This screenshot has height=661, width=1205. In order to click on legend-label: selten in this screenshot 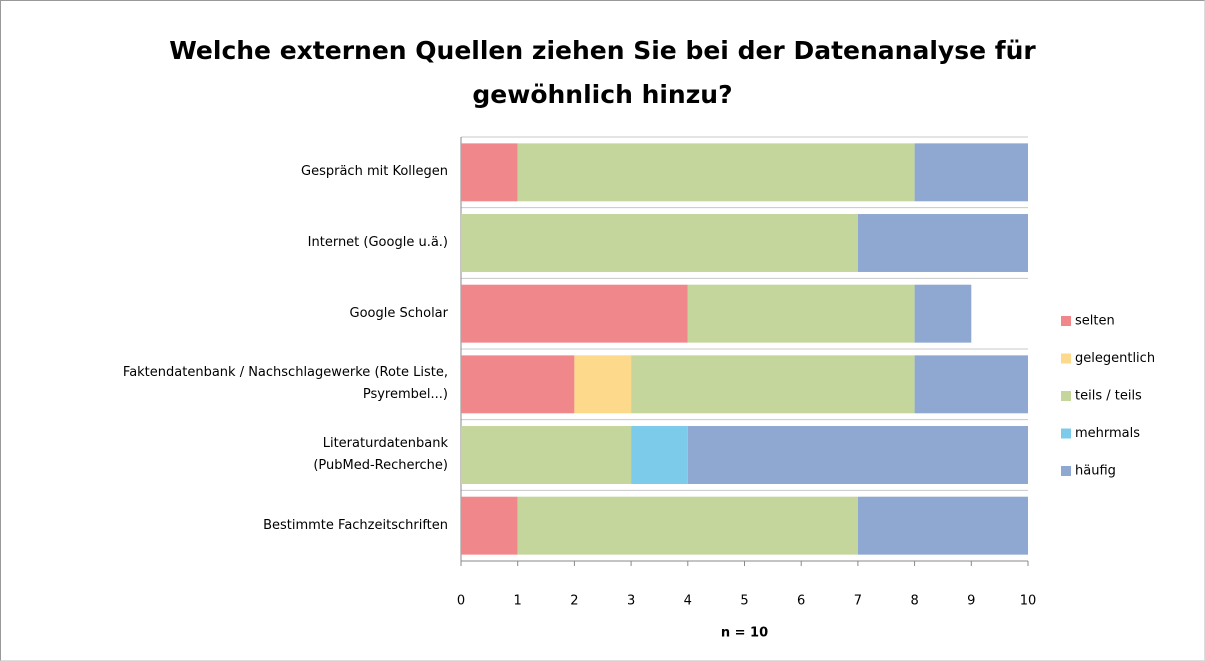, I will do `click(1095, 321)`.